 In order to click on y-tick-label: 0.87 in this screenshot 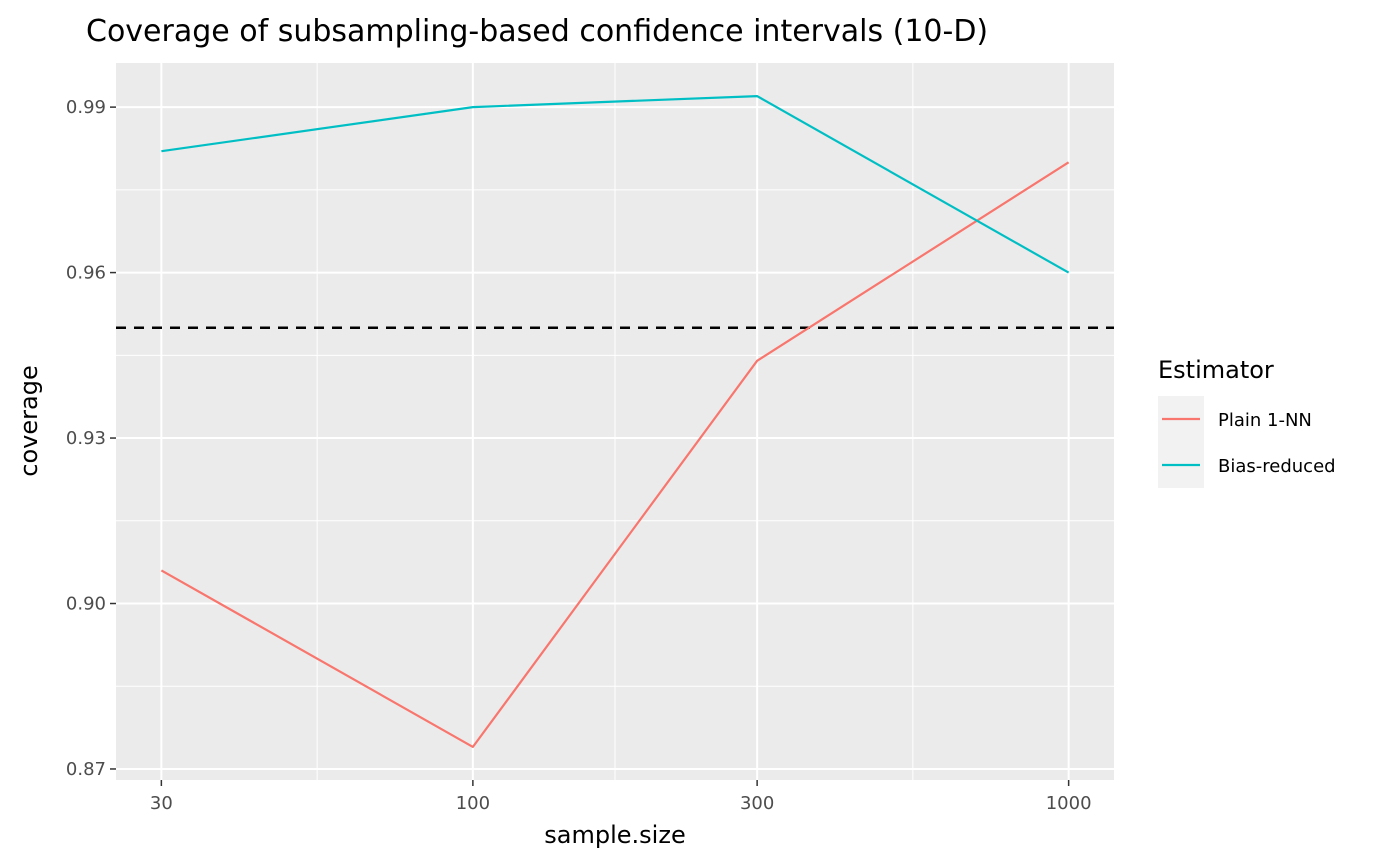, I will do `click(86, 769)`.